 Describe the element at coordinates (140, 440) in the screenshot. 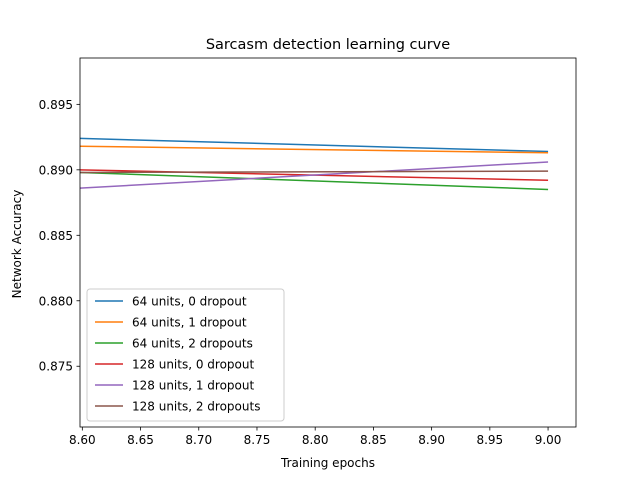

I see `x-tick-label: 8.65` at that location.